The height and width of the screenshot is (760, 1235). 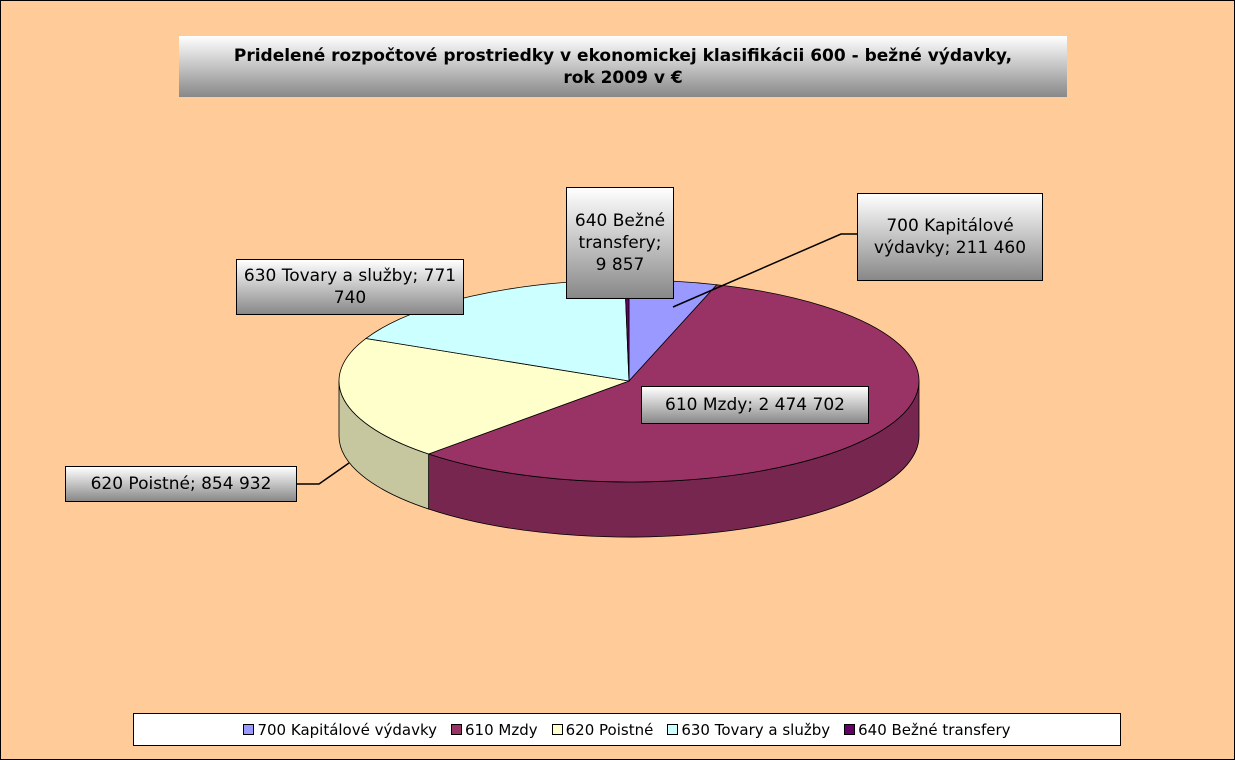 I want to click on data-label-category: 700 Kapitálové výdavky, so click(x=943, y=237).